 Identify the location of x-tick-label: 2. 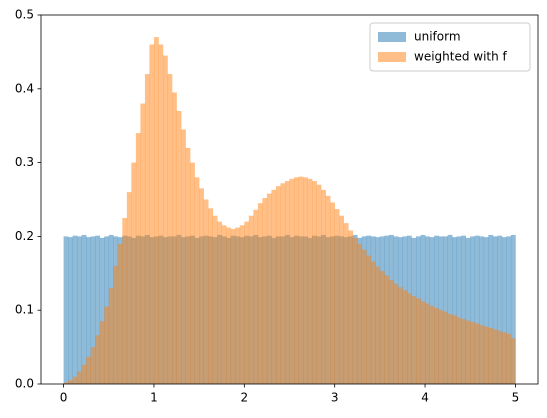
(244, 398).